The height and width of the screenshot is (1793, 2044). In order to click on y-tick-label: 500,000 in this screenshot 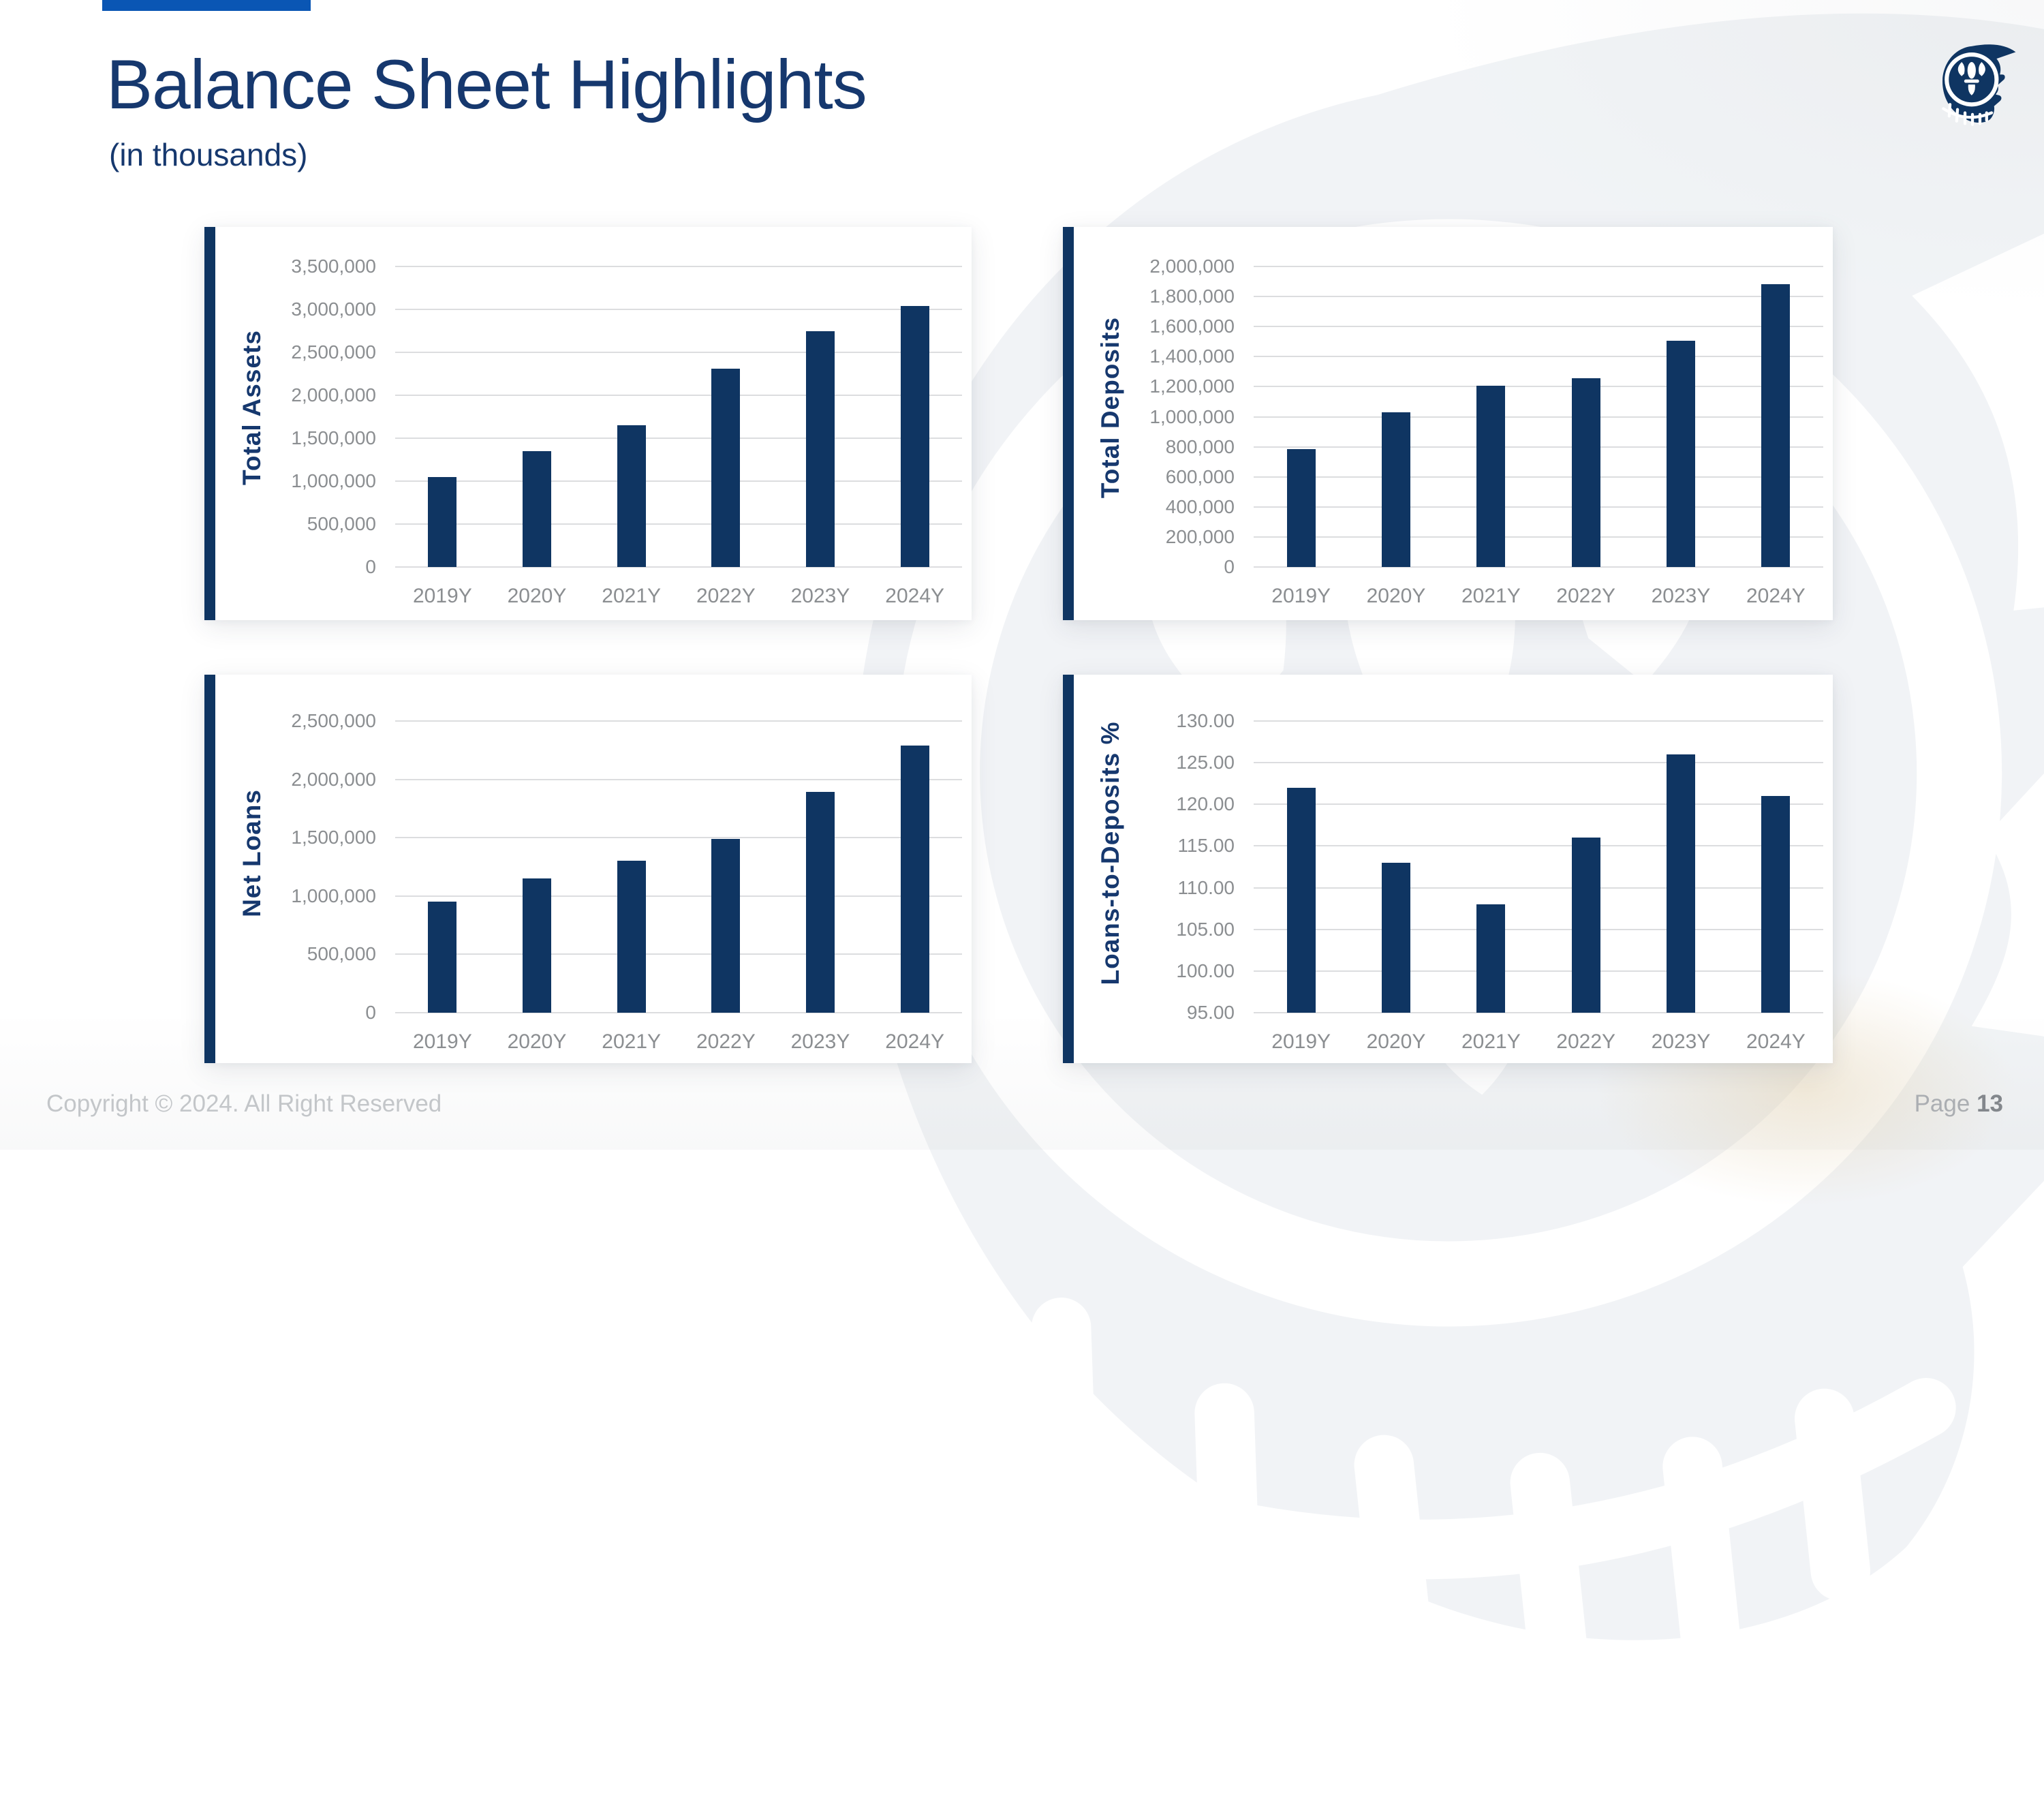, I will do `click(341, 954)`.